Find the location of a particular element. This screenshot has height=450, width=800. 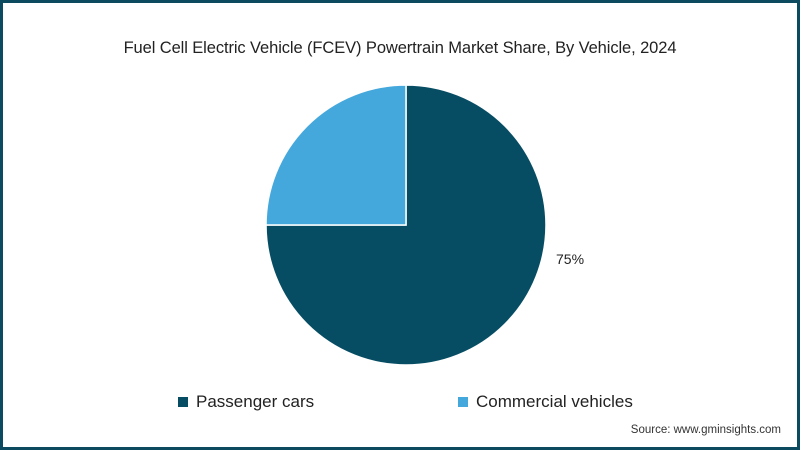

source-note: Source: www.gminsights.com is located at coordinates (705, 430).